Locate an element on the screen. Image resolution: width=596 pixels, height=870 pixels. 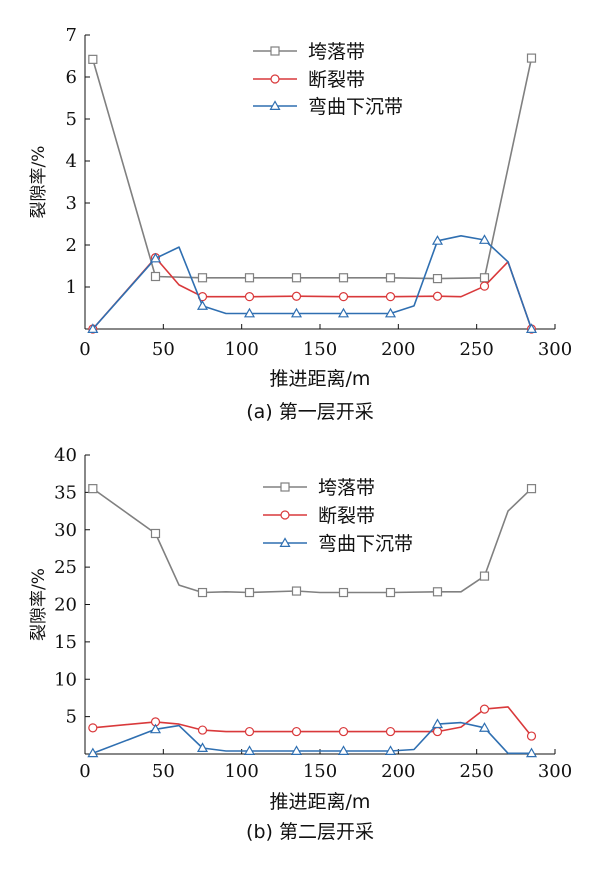
y-tick-label: 7 is located at coordinates (71, 35).